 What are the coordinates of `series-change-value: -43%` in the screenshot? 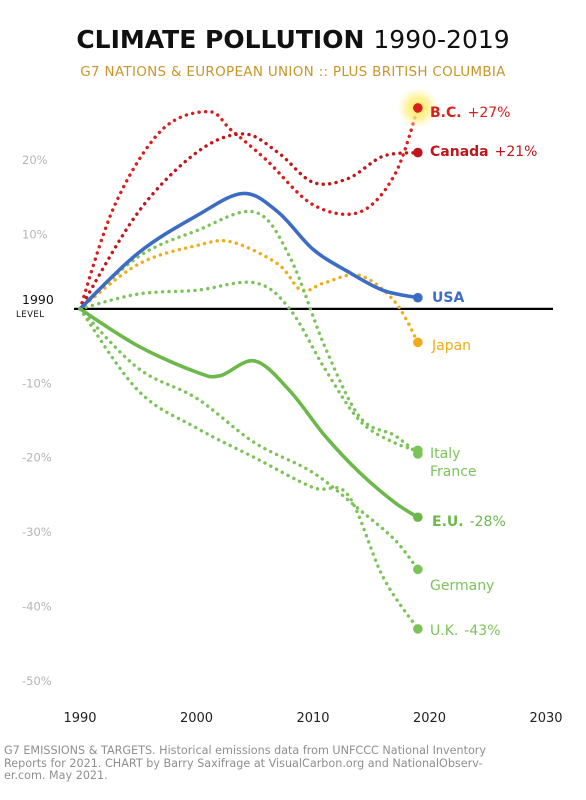 It's located at (482, 631).